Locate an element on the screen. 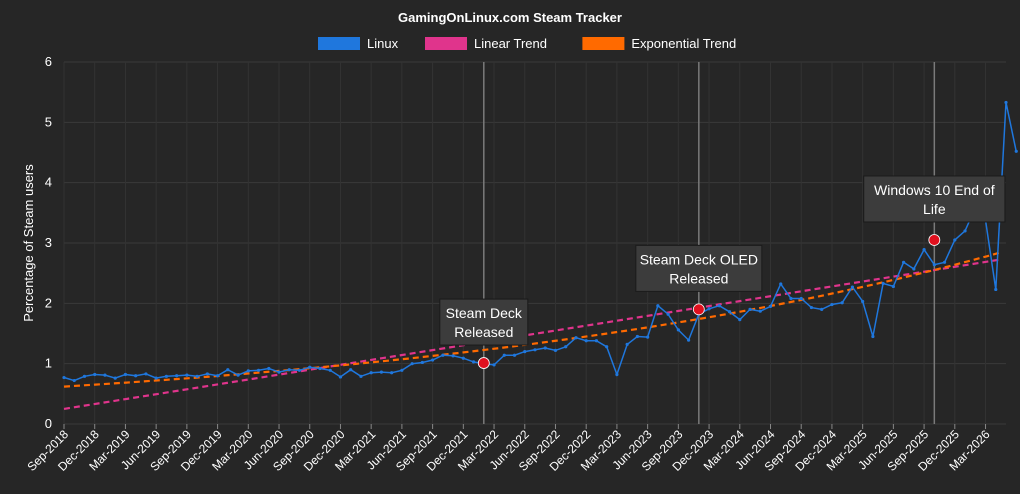  y-tick-label: 6 is located at coordinates (48, 61).